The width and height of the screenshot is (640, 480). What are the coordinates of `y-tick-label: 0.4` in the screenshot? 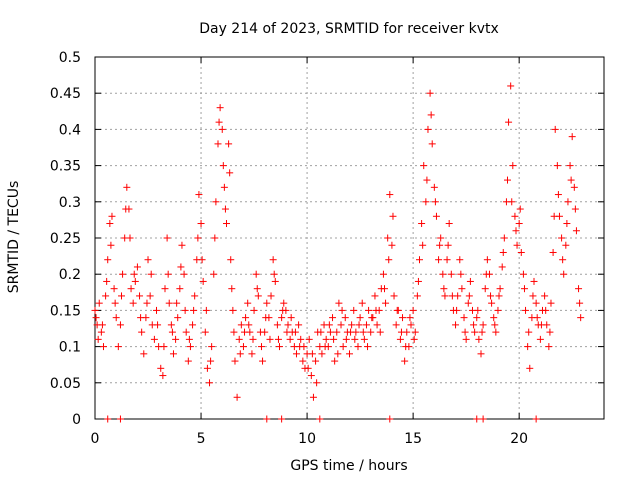 It's located at (70, 130).